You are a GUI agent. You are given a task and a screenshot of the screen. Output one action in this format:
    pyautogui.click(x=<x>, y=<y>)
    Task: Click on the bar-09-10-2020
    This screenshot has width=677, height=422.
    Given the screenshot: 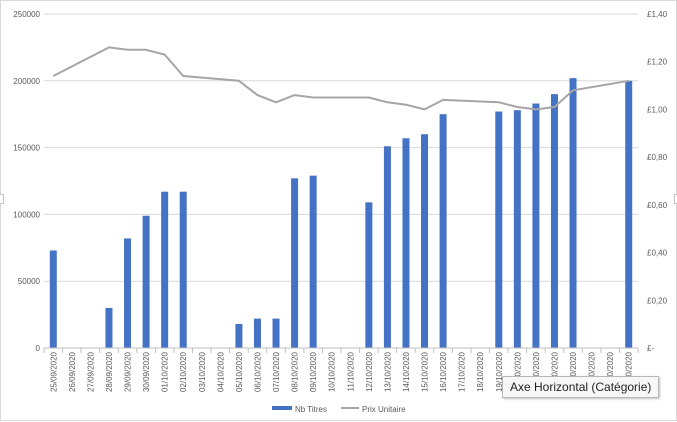 What is the action you would take?
    pyautogui.click(x=313, y=261)
    